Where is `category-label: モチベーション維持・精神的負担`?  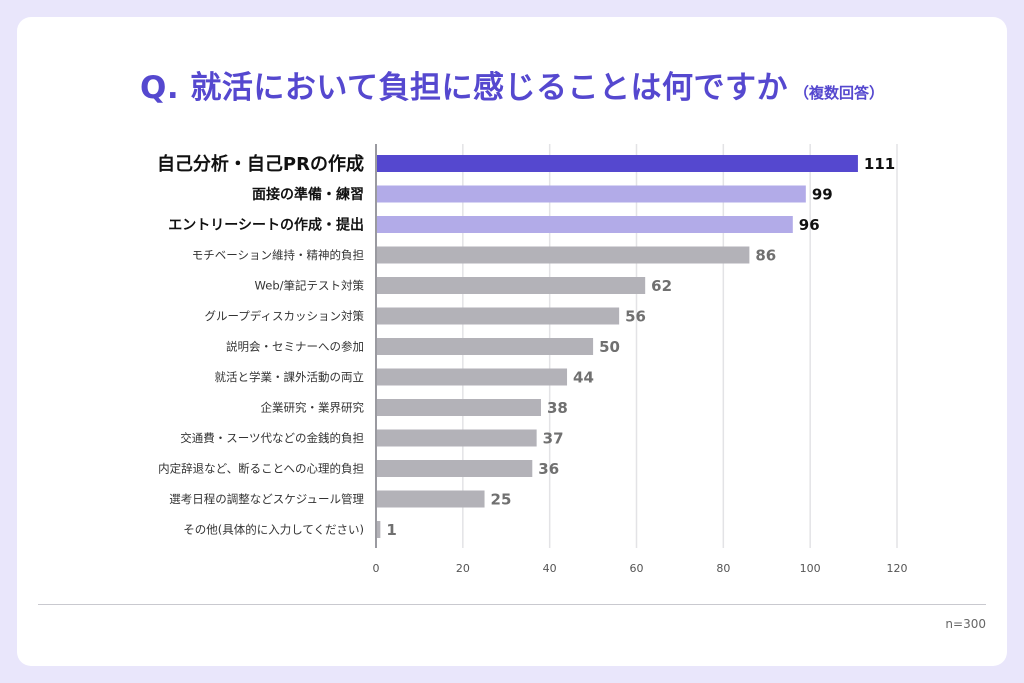
category-label: モチベーション維持・精神的負担 is located at coordinates (278, 255).